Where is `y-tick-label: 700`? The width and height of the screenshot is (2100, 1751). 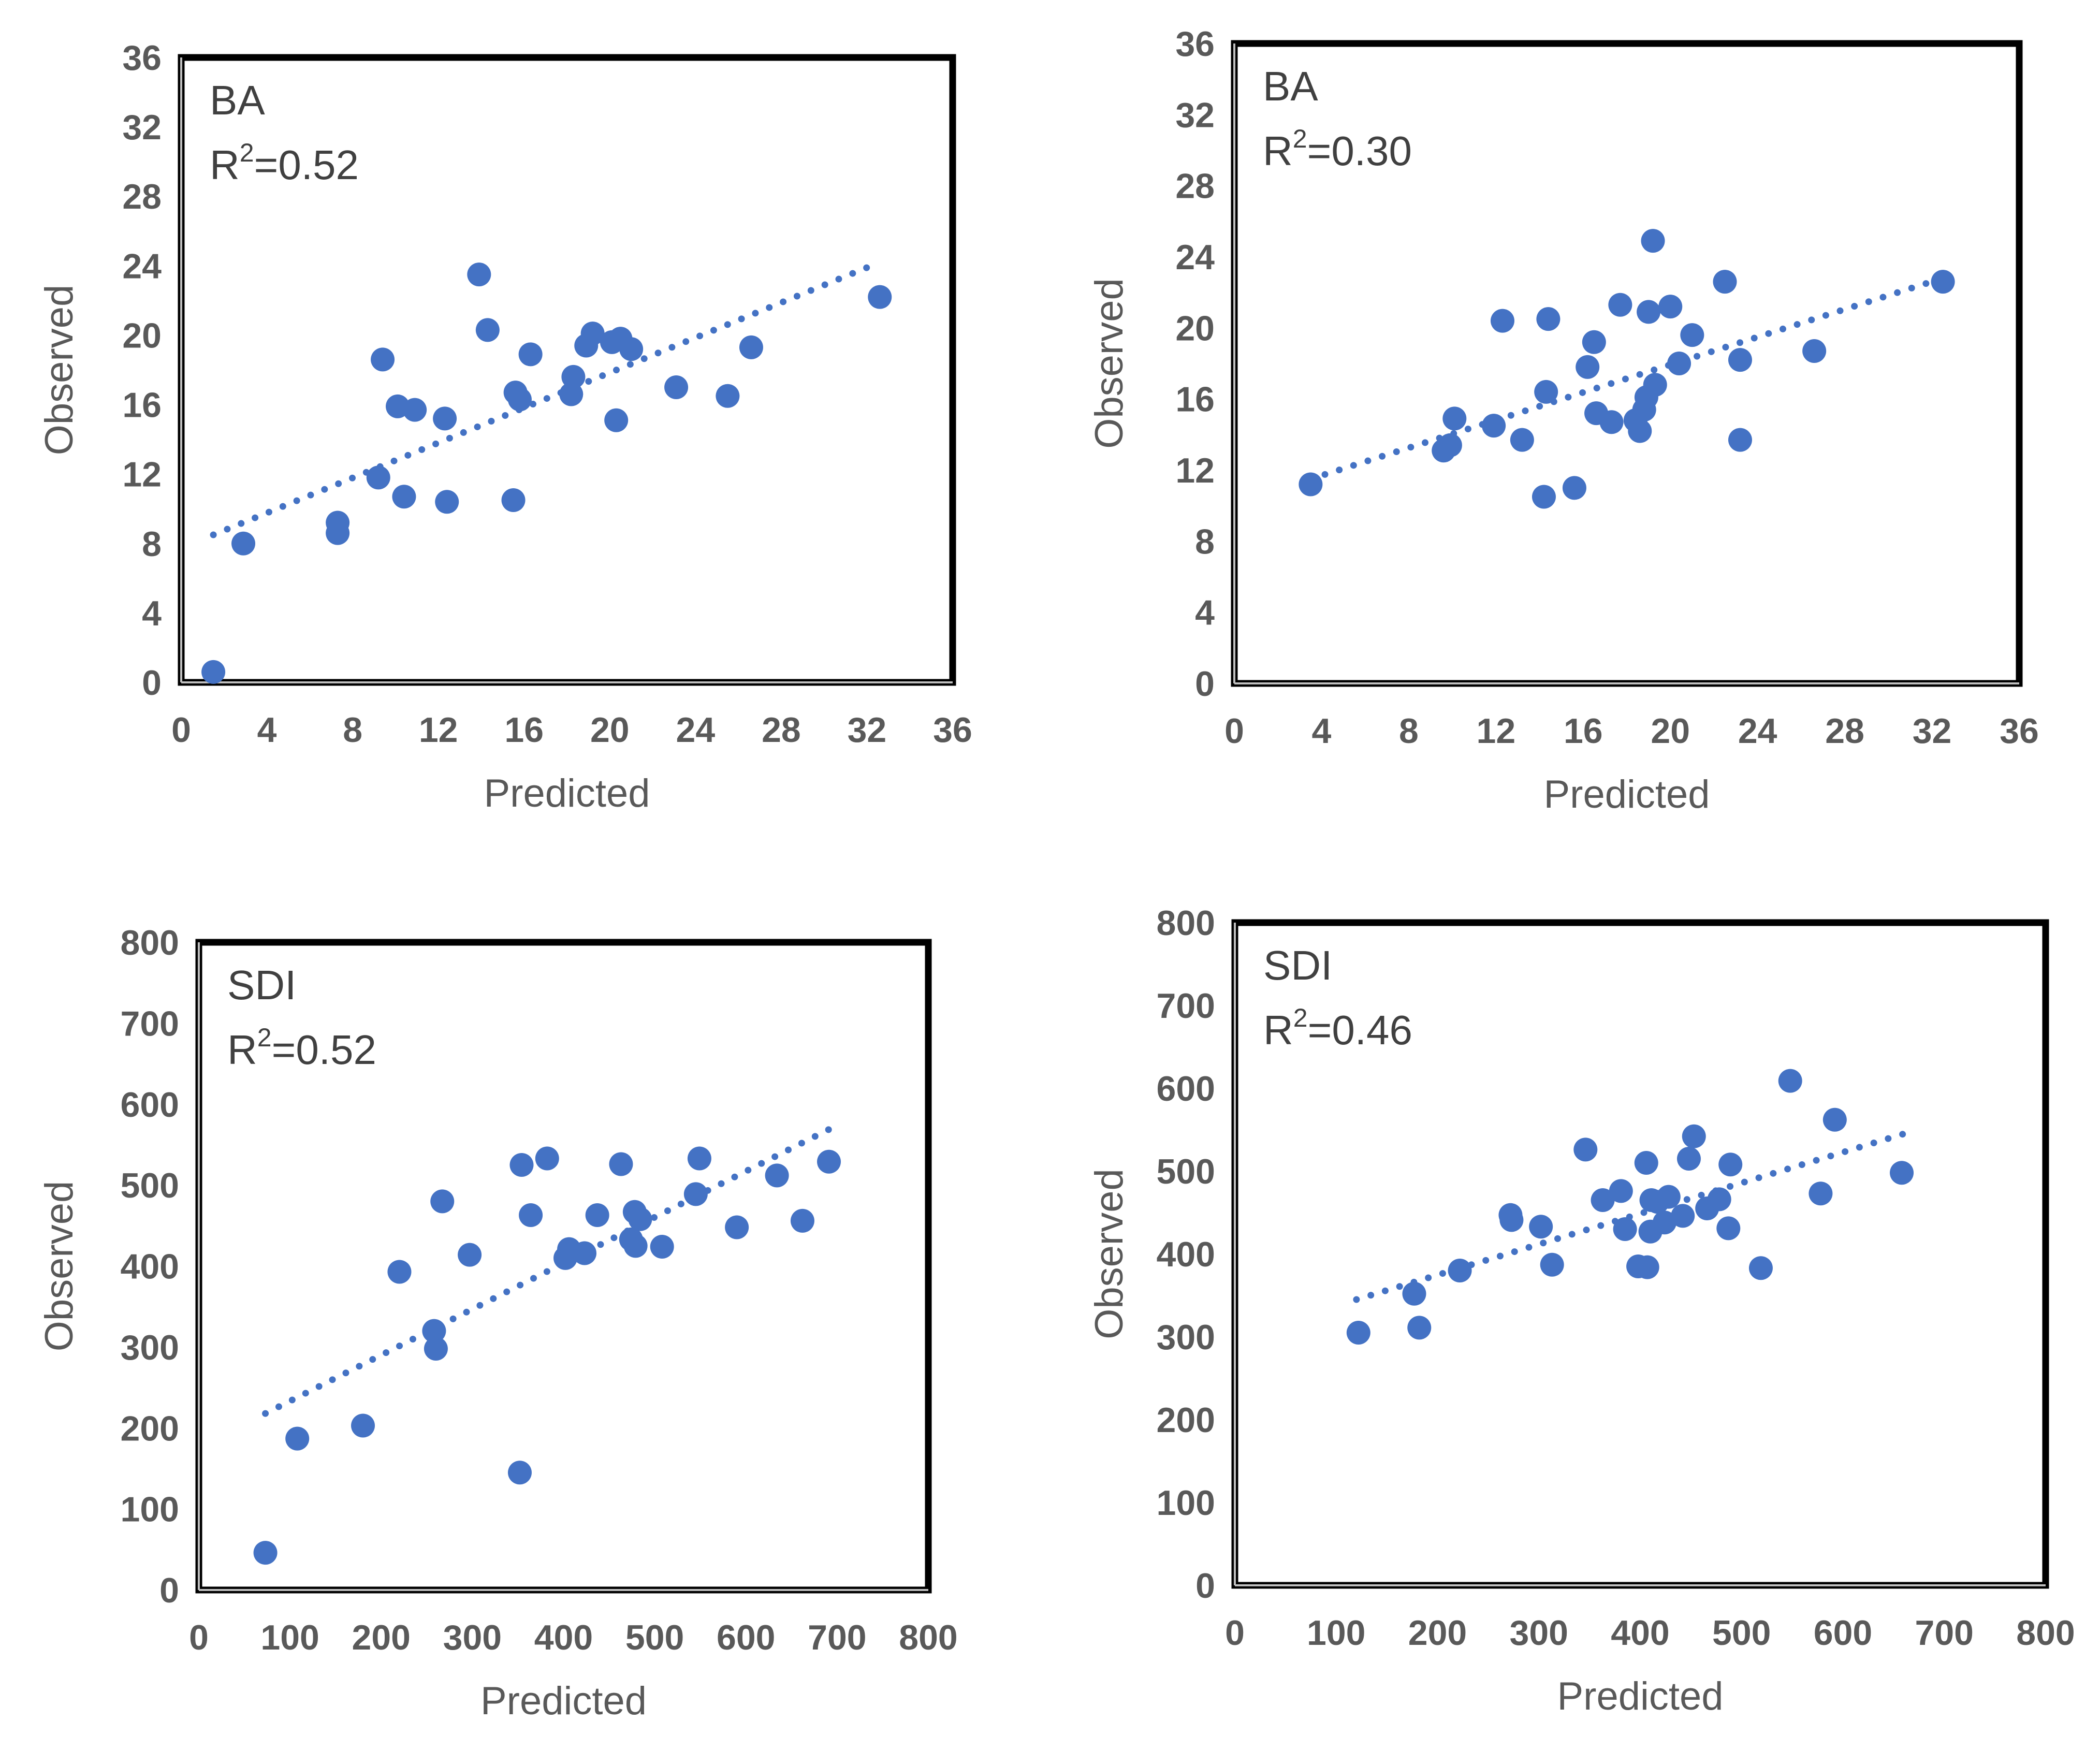 y-tick-label: 700 is located at coordinates (150, 1023).